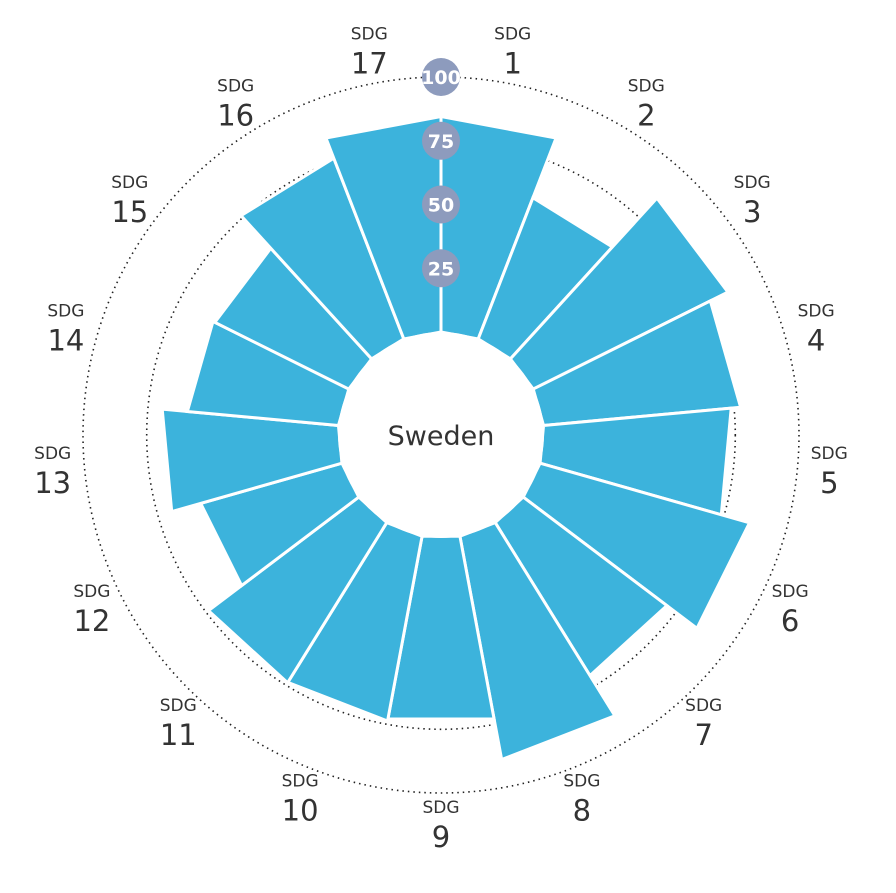 Image resolution: width=896 pixels, height=893 pixels. I want to click on center-hole, so click(441, 435).